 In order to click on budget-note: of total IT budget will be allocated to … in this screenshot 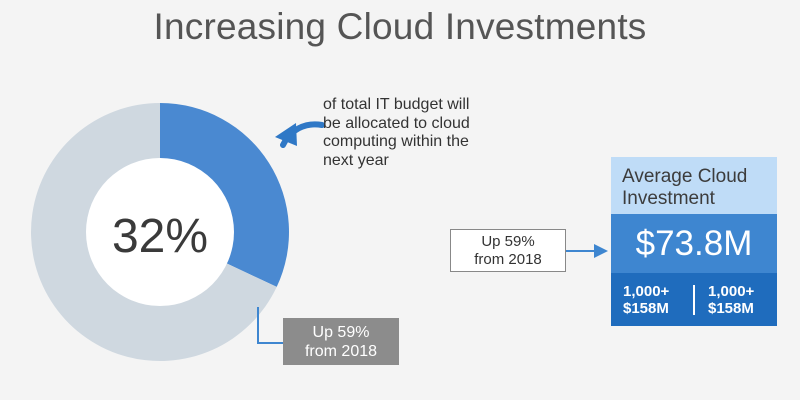, I will do `click(396, 132)`.